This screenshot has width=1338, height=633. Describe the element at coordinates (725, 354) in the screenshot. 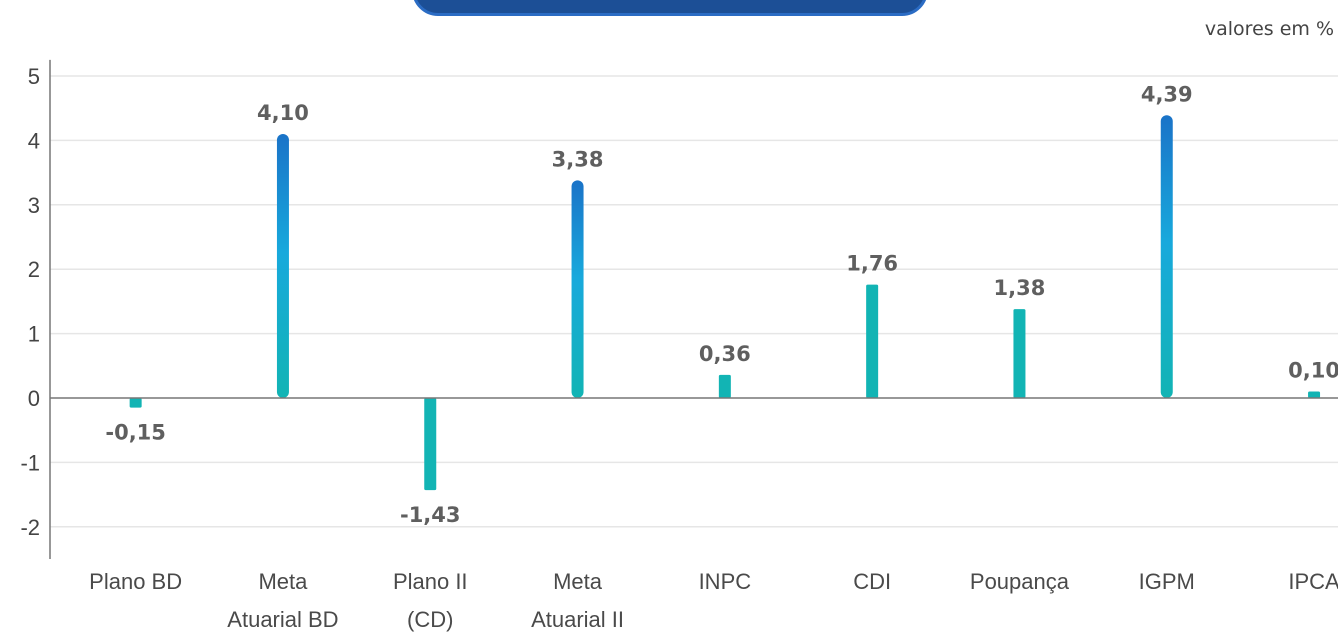

I see `data-label: 0,36` at that location.